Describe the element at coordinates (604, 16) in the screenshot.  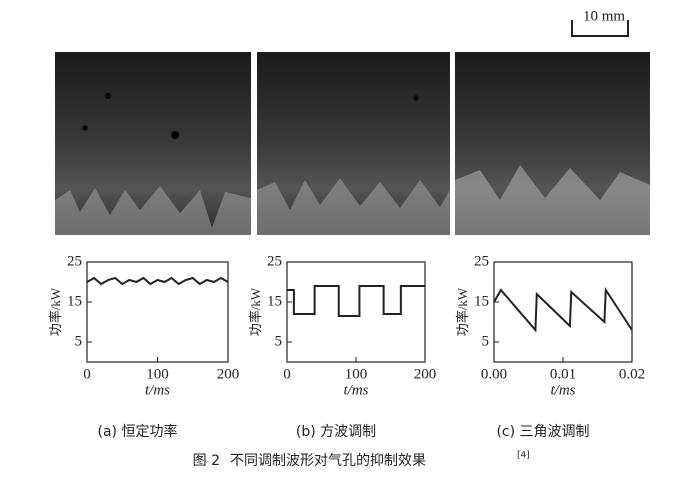
I see `scale-bar-label: 10 mm` at that location.